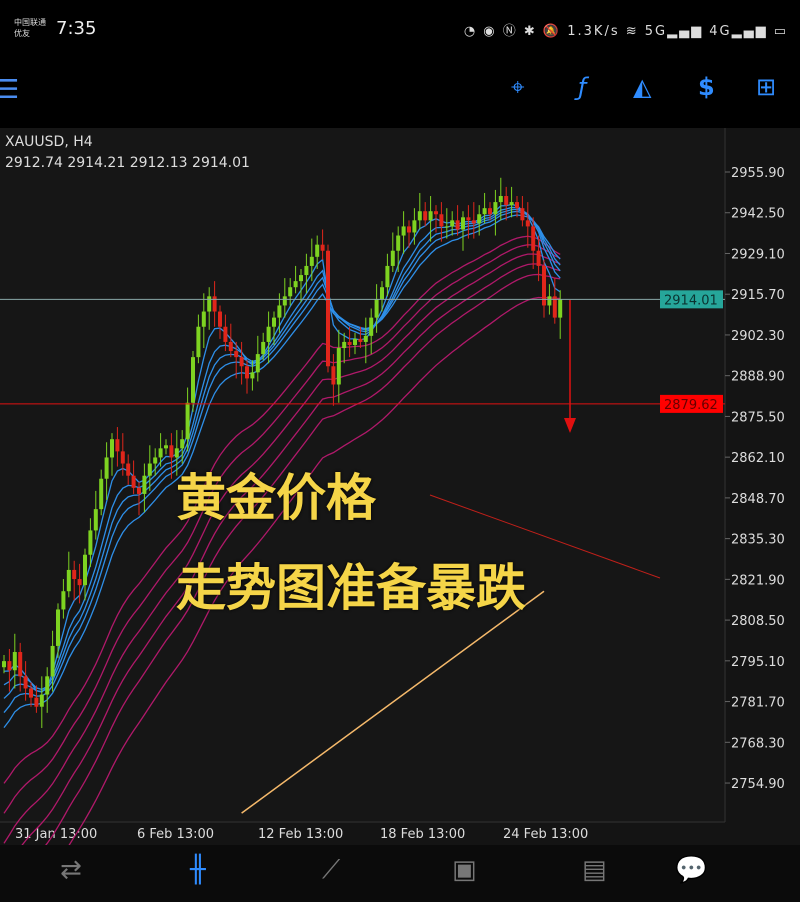 Image resolution: width=800 pixels, height=902 pixels. I want to click on quotes-tab-icon: ⇄, so click(71, 870).